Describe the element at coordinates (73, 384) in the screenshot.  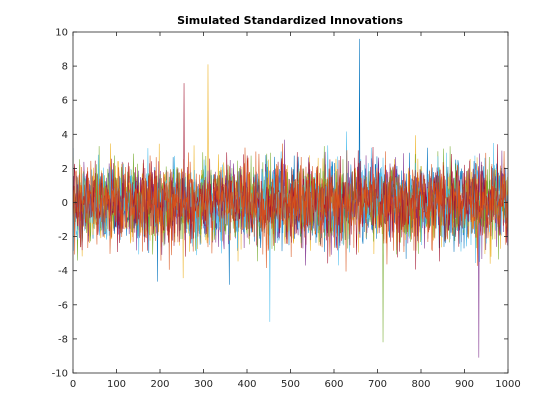
I see `x-tick-label: 0` at that location.